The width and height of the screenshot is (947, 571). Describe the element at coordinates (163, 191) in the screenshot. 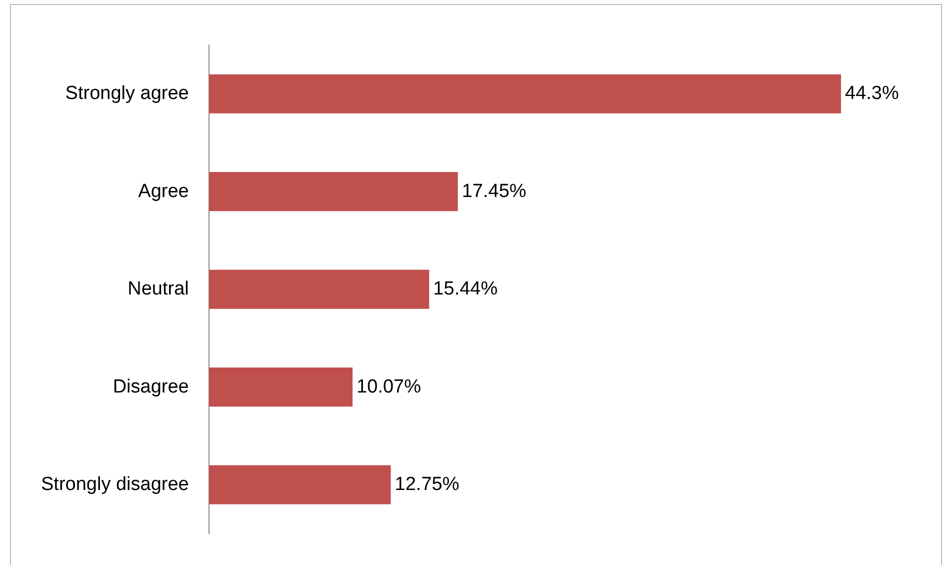

I see `y-tick-label: Agree` at that location.